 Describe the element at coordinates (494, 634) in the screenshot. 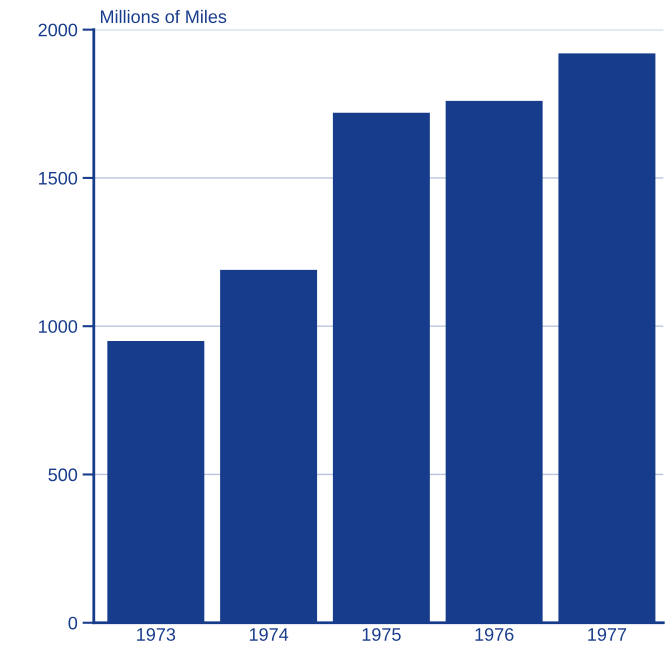

I see `x-tick-label: 1976` at that location.